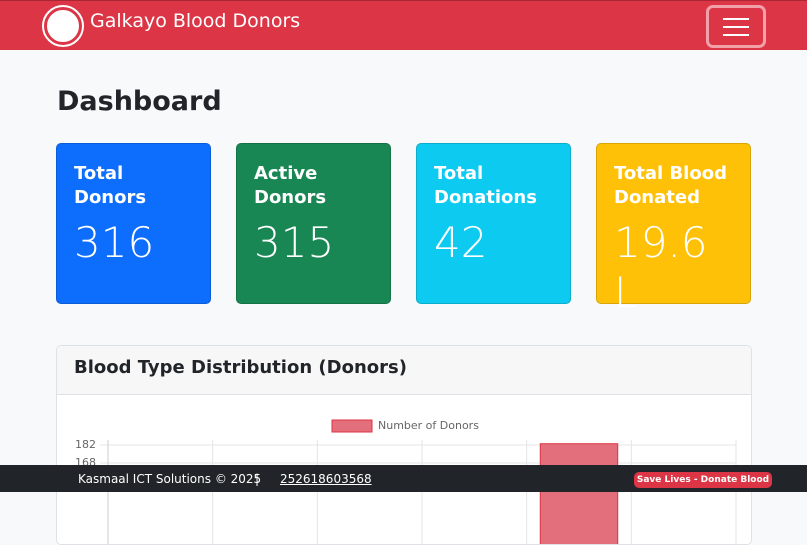 Image resolution: width=807 pixels, height=545 pixels. Describe the element at coordinates (703, 480) in the screenshot. I see `footer-badge: Save Lives - Donate Blood` at that location.